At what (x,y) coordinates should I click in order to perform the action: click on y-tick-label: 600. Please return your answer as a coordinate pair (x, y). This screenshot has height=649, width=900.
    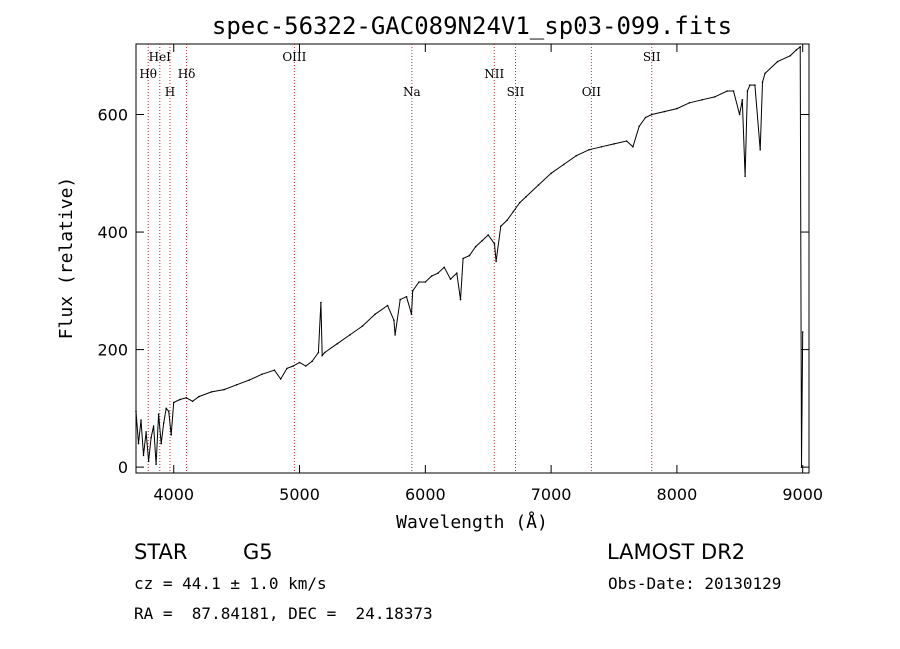
    Looking at the image, I should click on (112, 115).